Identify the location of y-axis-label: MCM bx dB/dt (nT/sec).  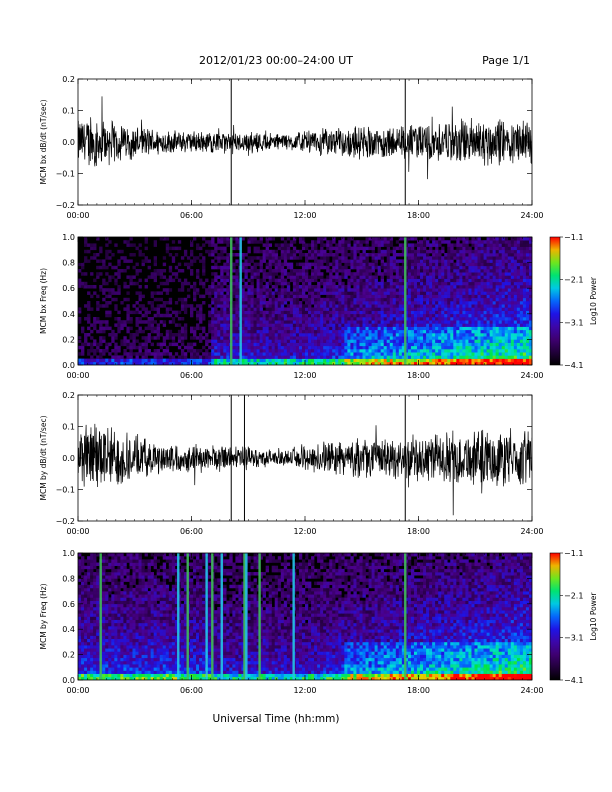
(43, 141).